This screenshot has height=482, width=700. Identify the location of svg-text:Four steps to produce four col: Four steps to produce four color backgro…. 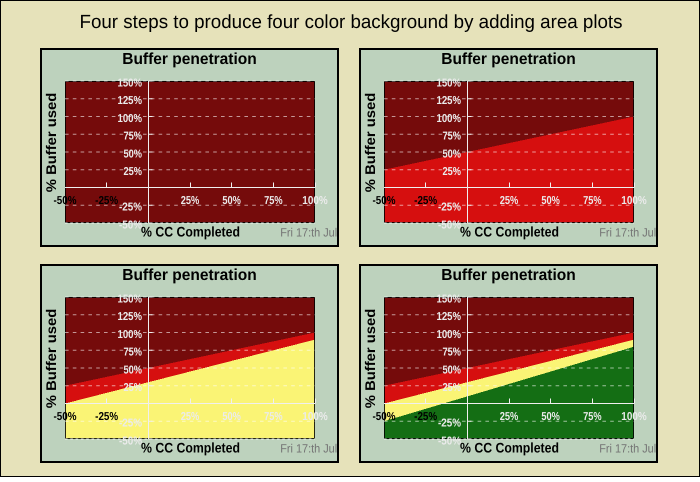
(351, 22).